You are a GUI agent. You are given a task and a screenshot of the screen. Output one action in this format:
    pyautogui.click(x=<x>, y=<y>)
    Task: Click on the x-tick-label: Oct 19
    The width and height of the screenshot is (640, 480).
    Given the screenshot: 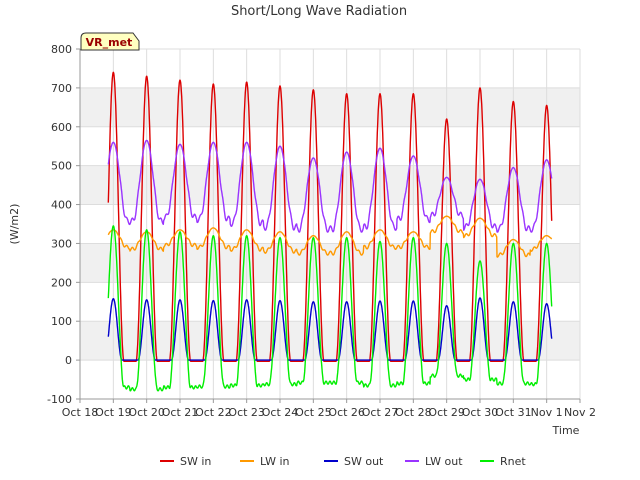 What is the action you would take?
    pyautogui.click(x=113, y=412)
    